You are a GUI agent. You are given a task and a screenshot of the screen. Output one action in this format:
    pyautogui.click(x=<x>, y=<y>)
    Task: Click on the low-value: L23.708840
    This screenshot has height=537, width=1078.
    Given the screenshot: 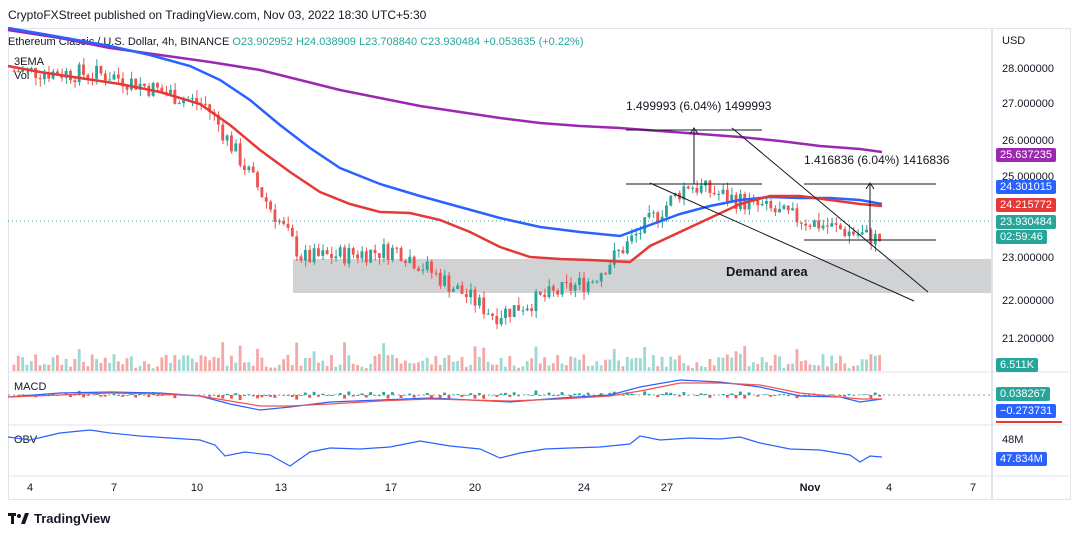 What is the action you would take?
    pyautogui.click(x=388, y=42)
    